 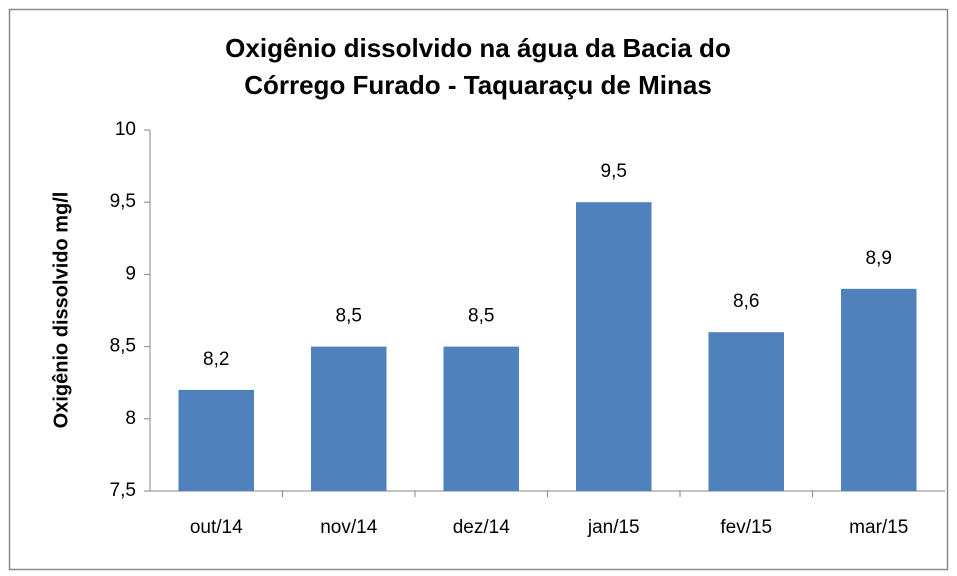 I want to click on data-label: 8,2, so click(x=216, y=359).